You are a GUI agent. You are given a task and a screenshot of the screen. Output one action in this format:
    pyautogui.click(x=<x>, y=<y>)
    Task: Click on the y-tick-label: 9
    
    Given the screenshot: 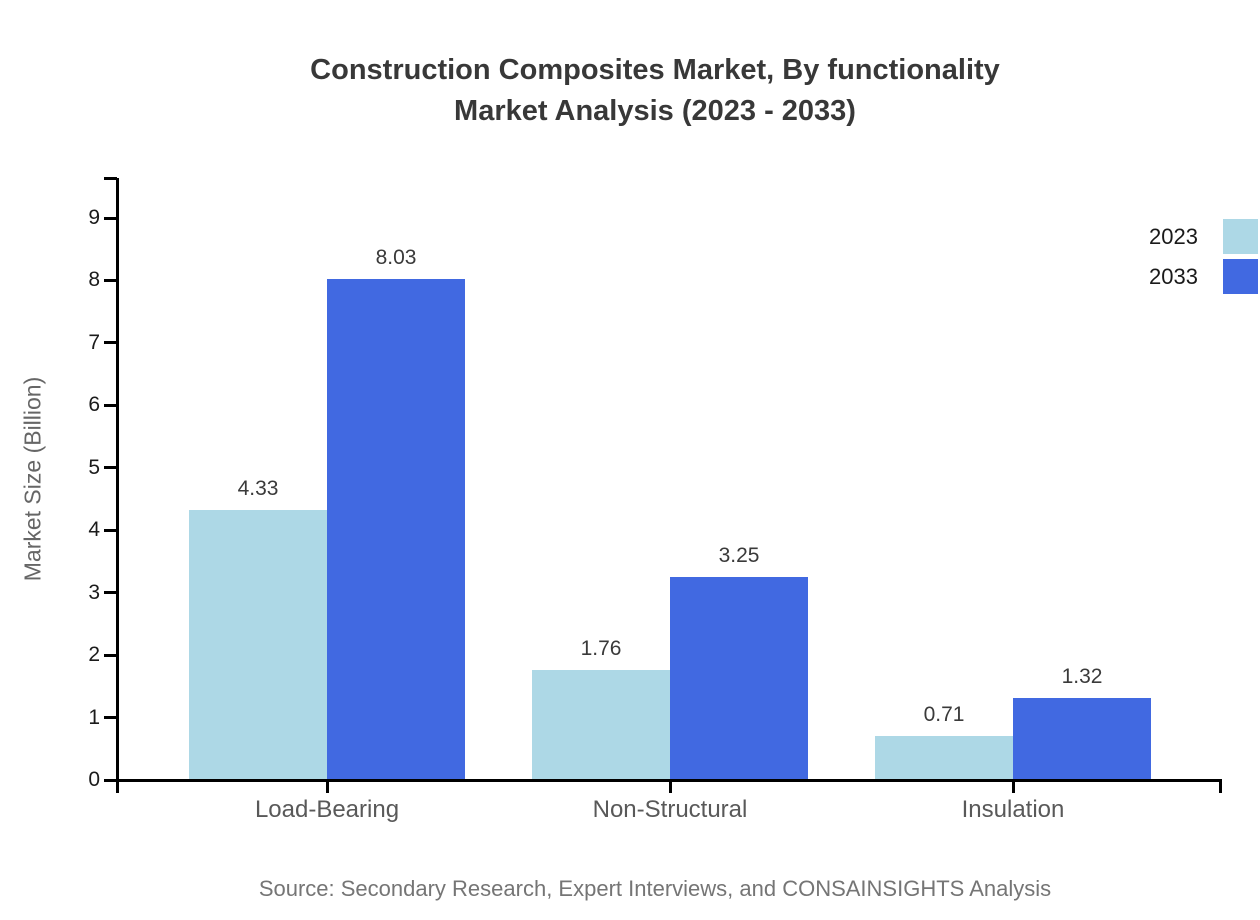 What is the action you would take?
    pyautogui.click(x=94, y=218)
    